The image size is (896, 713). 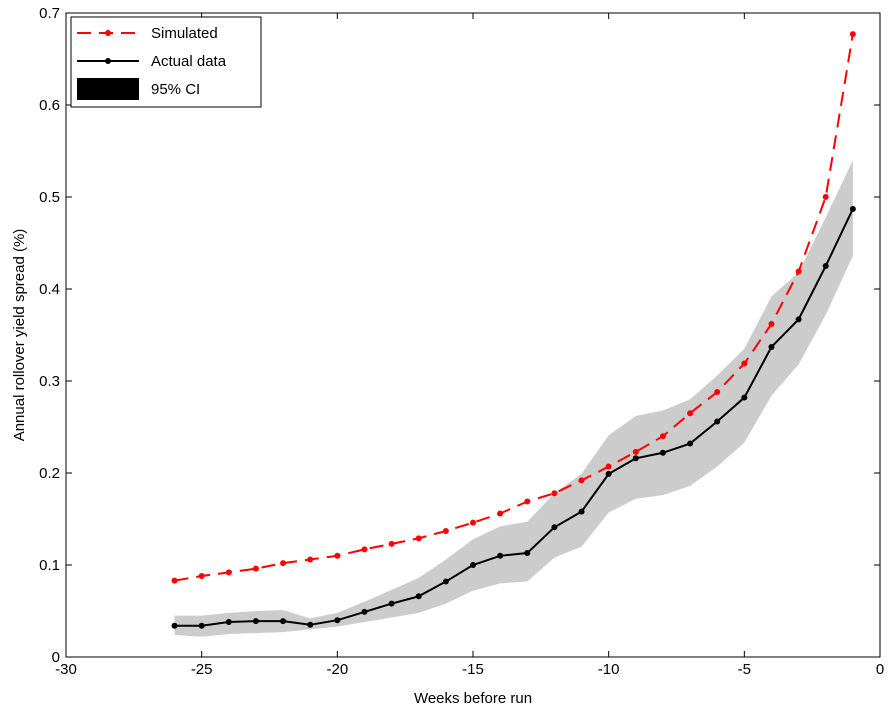 I want to click on legend-marker-simulated, so click(x=108, y=33).